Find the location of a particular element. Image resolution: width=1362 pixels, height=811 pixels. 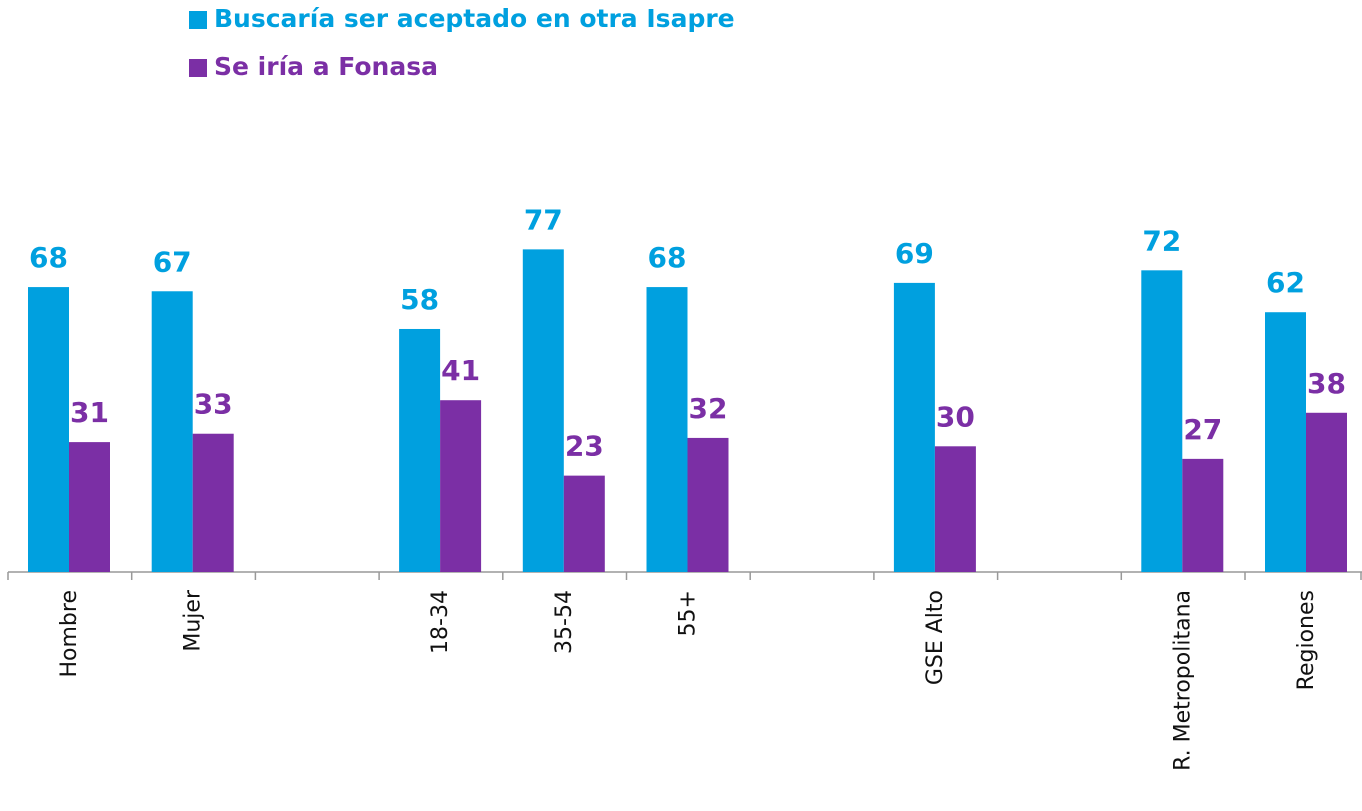

data-label: 27 is located at coordinates (1202, 429).